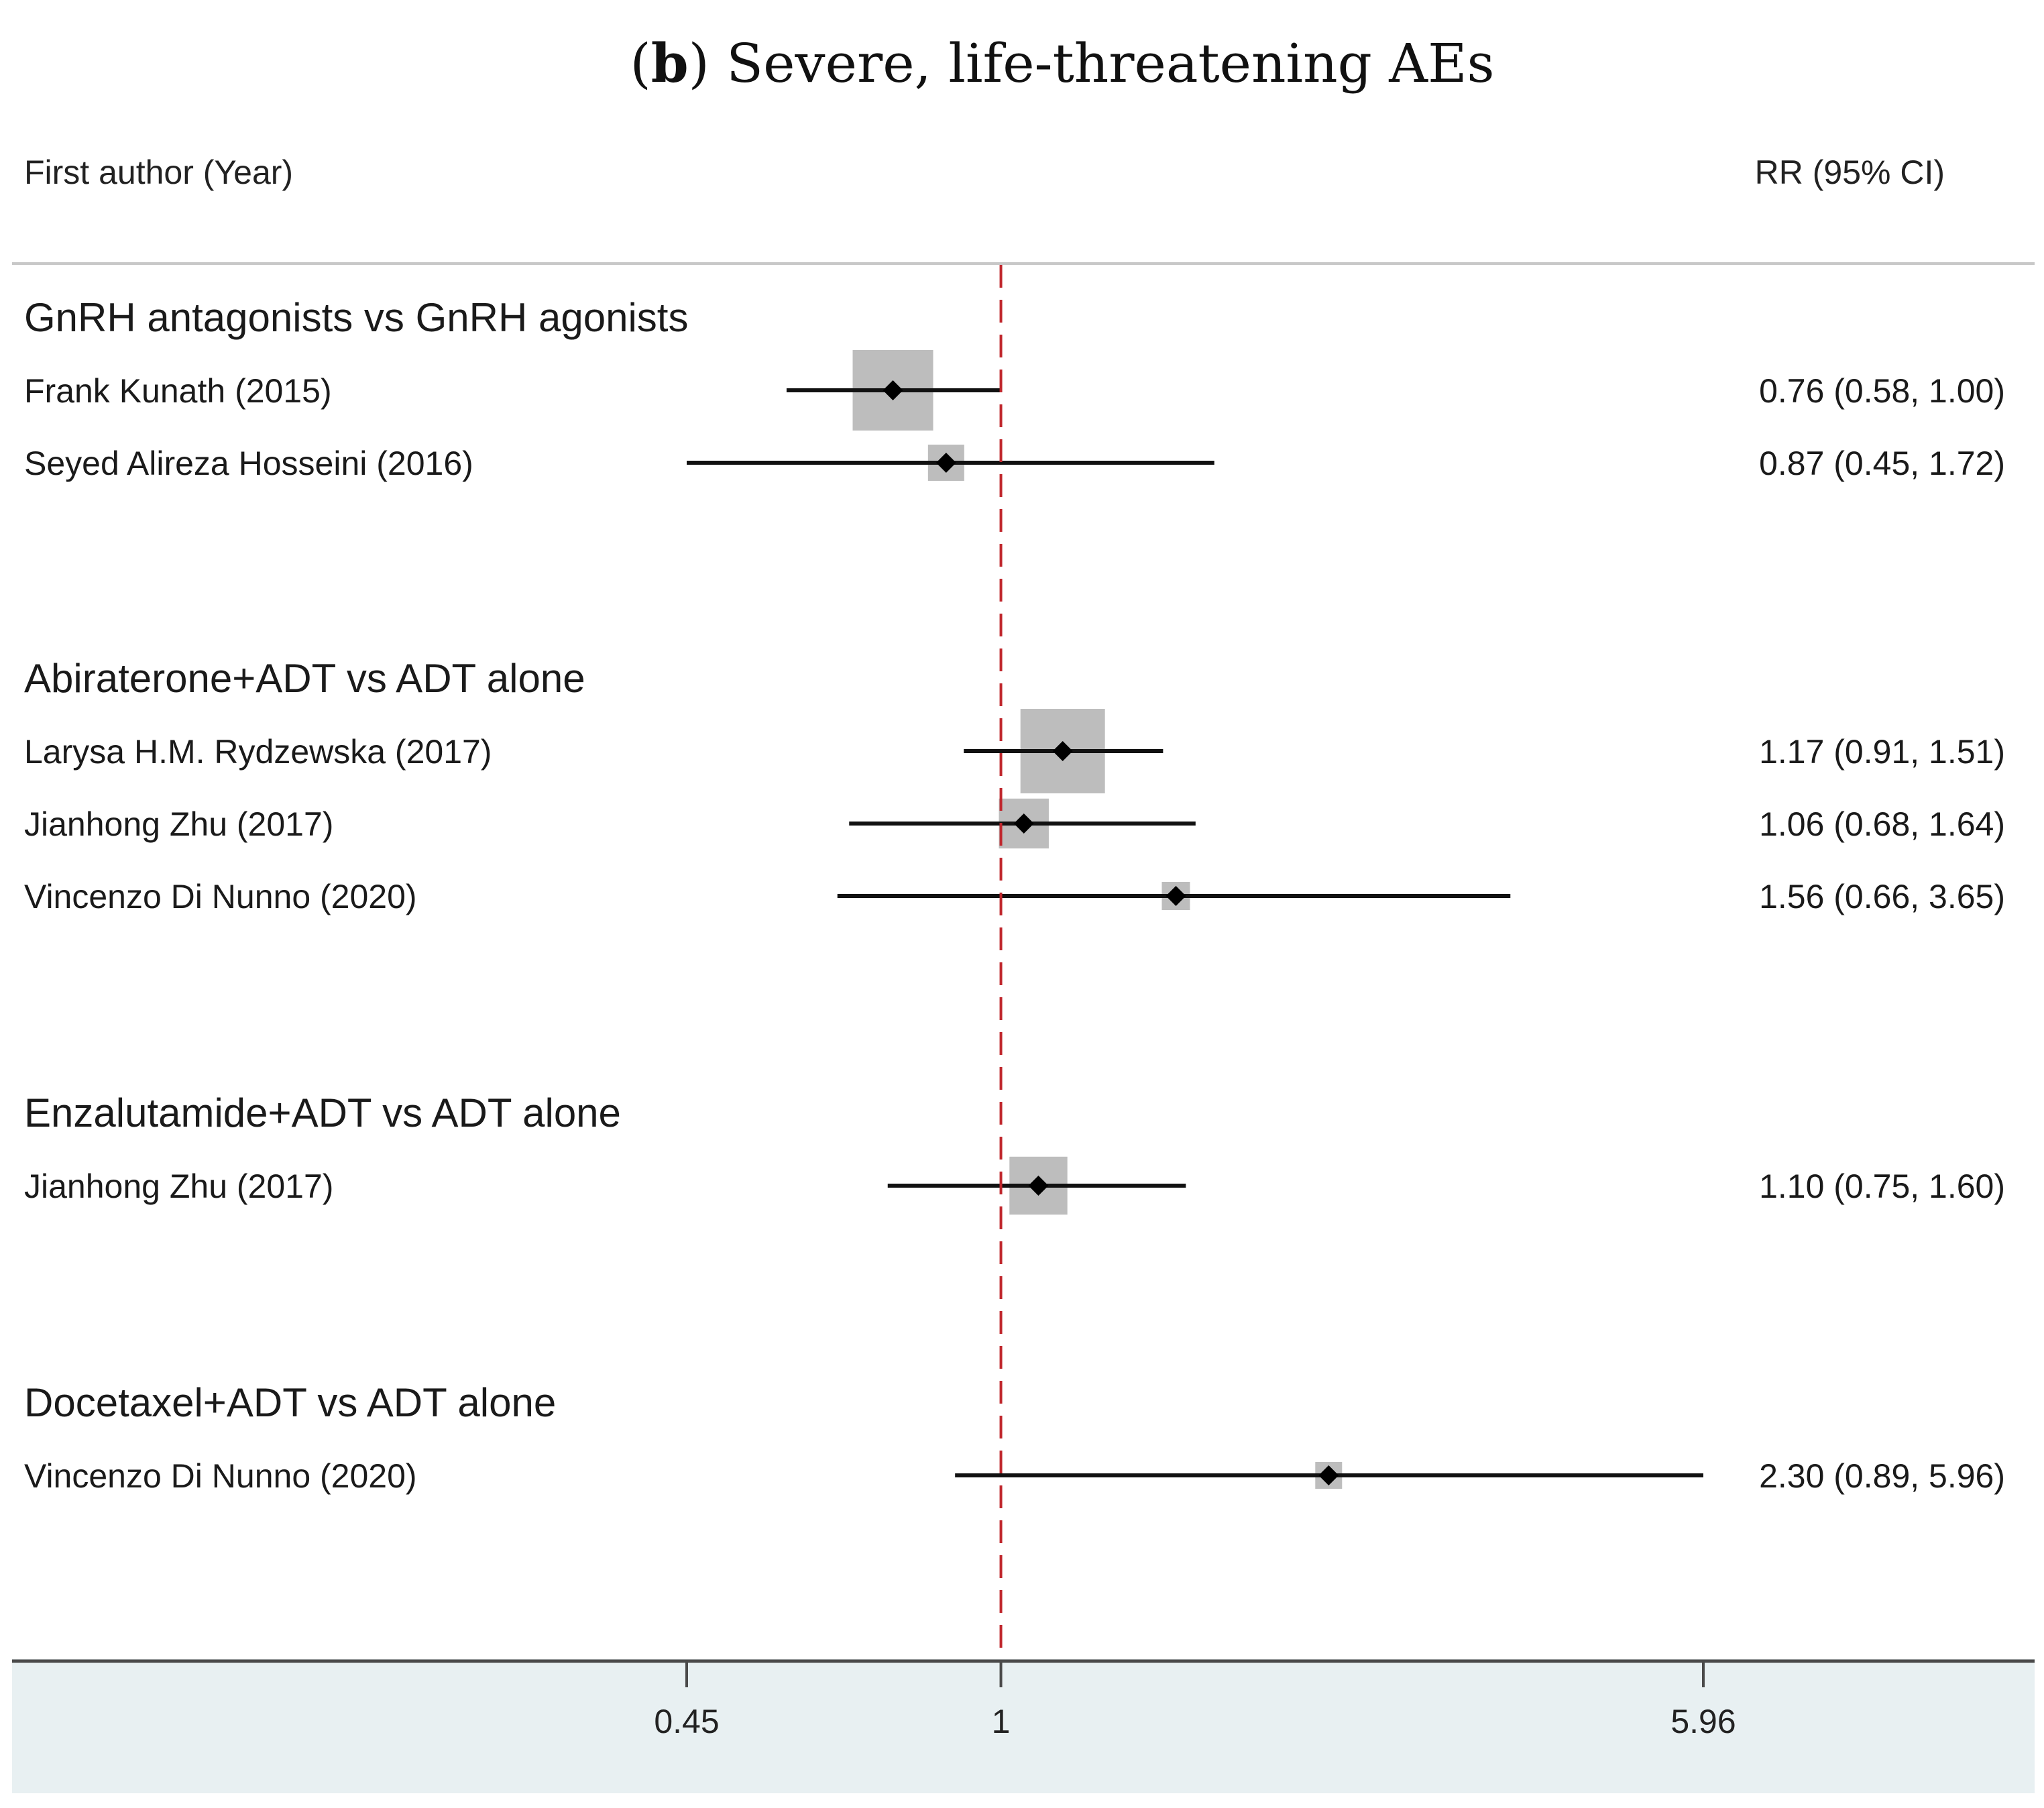 Image resolution: width=2044 pixels, height=1808 pixels. I want to click on x-tick-label: 0.45, so click(686, 1721).